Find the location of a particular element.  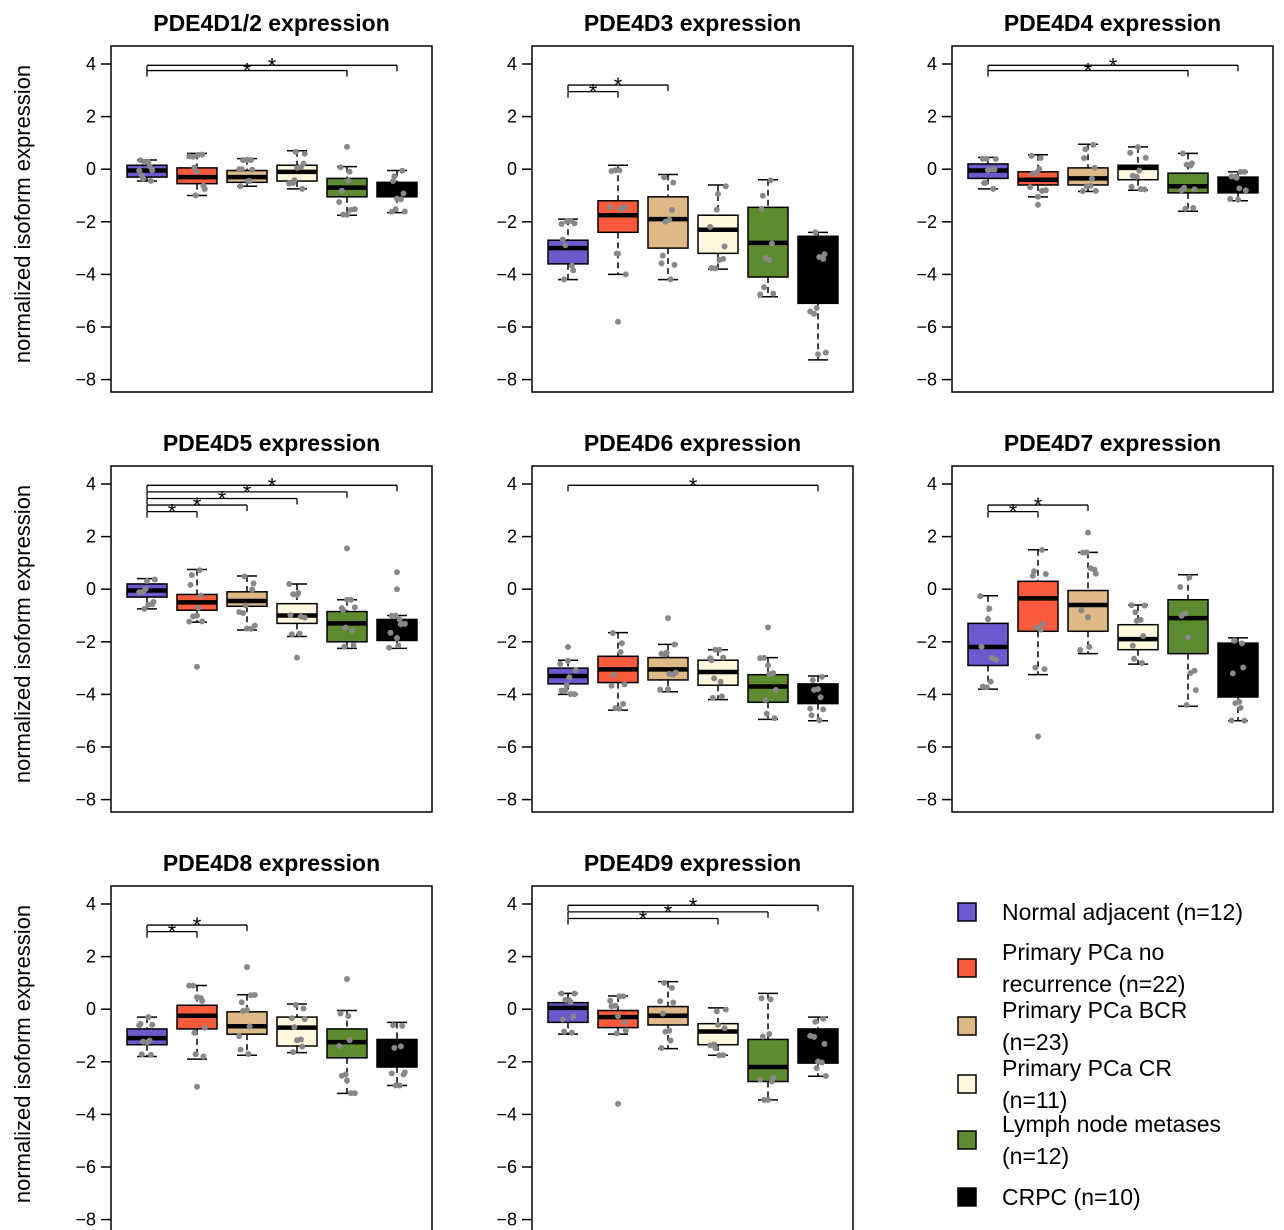

legend-item-4: Primary PCa CR (n=11) is located at coordinates (1064, 1084).